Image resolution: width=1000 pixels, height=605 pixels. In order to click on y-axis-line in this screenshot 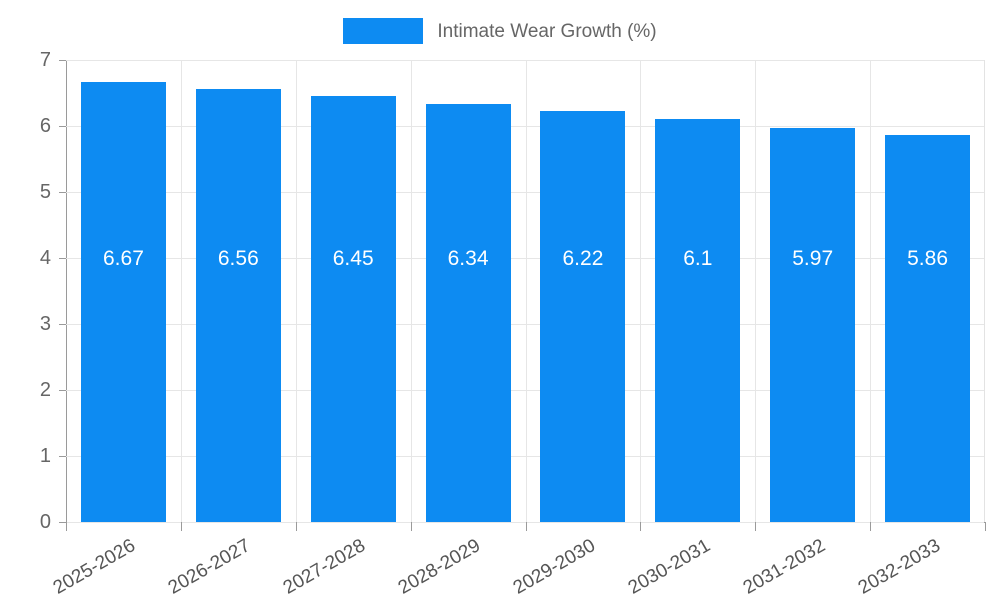, I will do `click(66, 291)`.